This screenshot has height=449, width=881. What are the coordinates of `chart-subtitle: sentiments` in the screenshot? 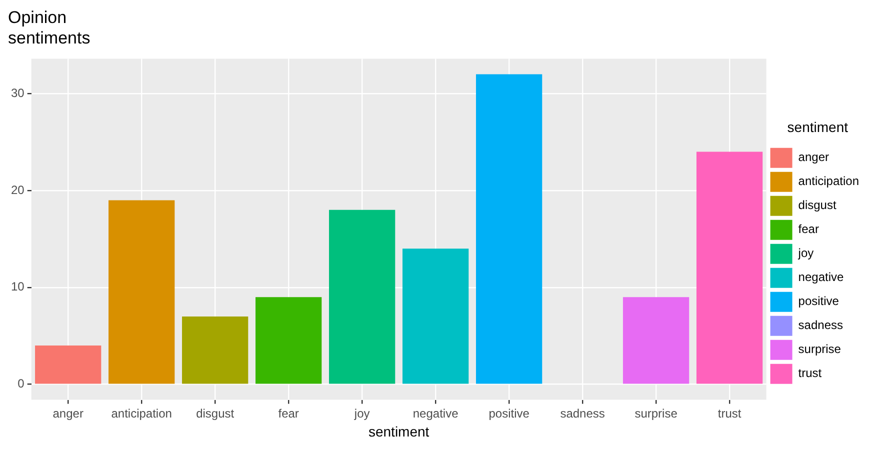 It's located at (49, 38).